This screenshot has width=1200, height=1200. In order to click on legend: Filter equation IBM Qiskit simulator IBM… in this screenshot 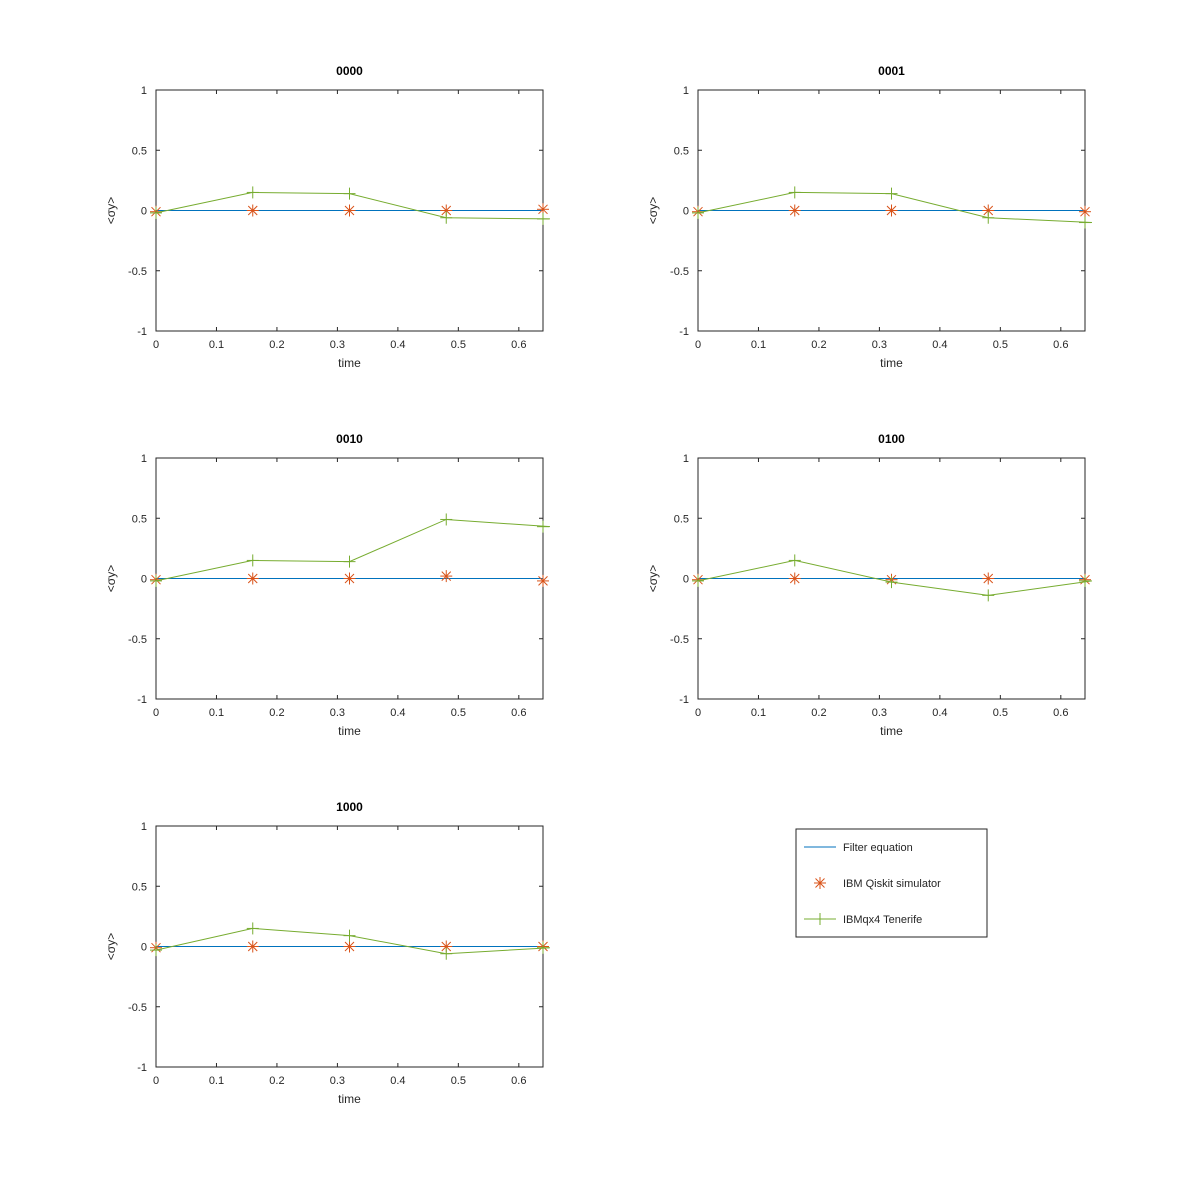, I will do `click(891, 883)`.